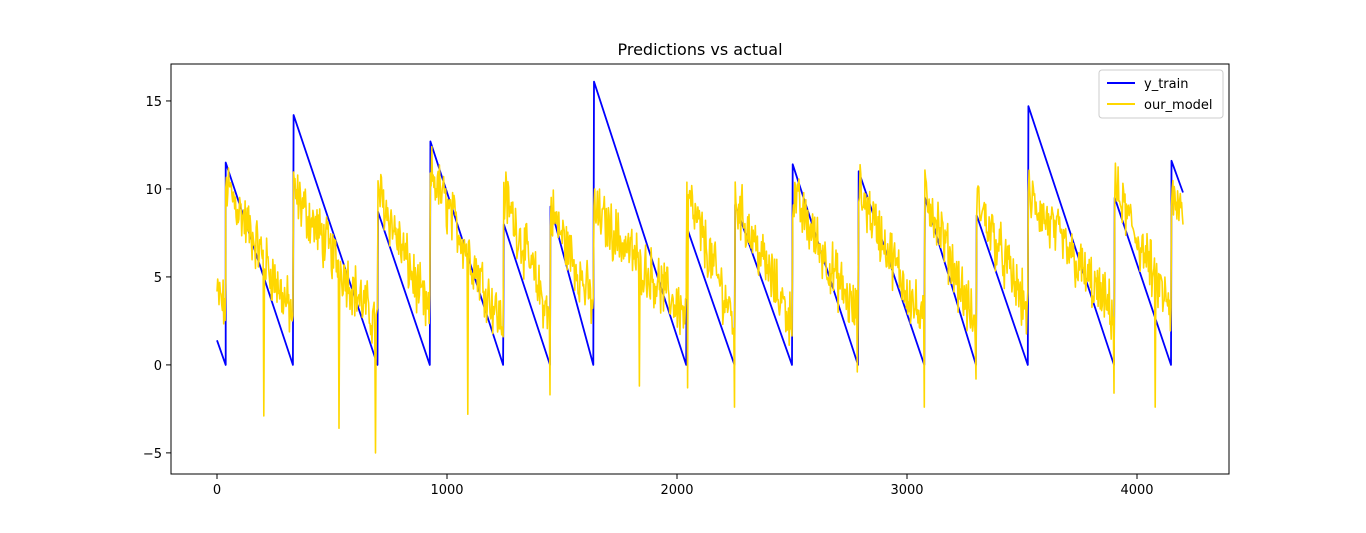 This screenshot has height=533, width=1366. What do you see at coordinates (446, 490) in the screenshot?
I see `x-tick-label: 1000` at bounding box center [446, 490].